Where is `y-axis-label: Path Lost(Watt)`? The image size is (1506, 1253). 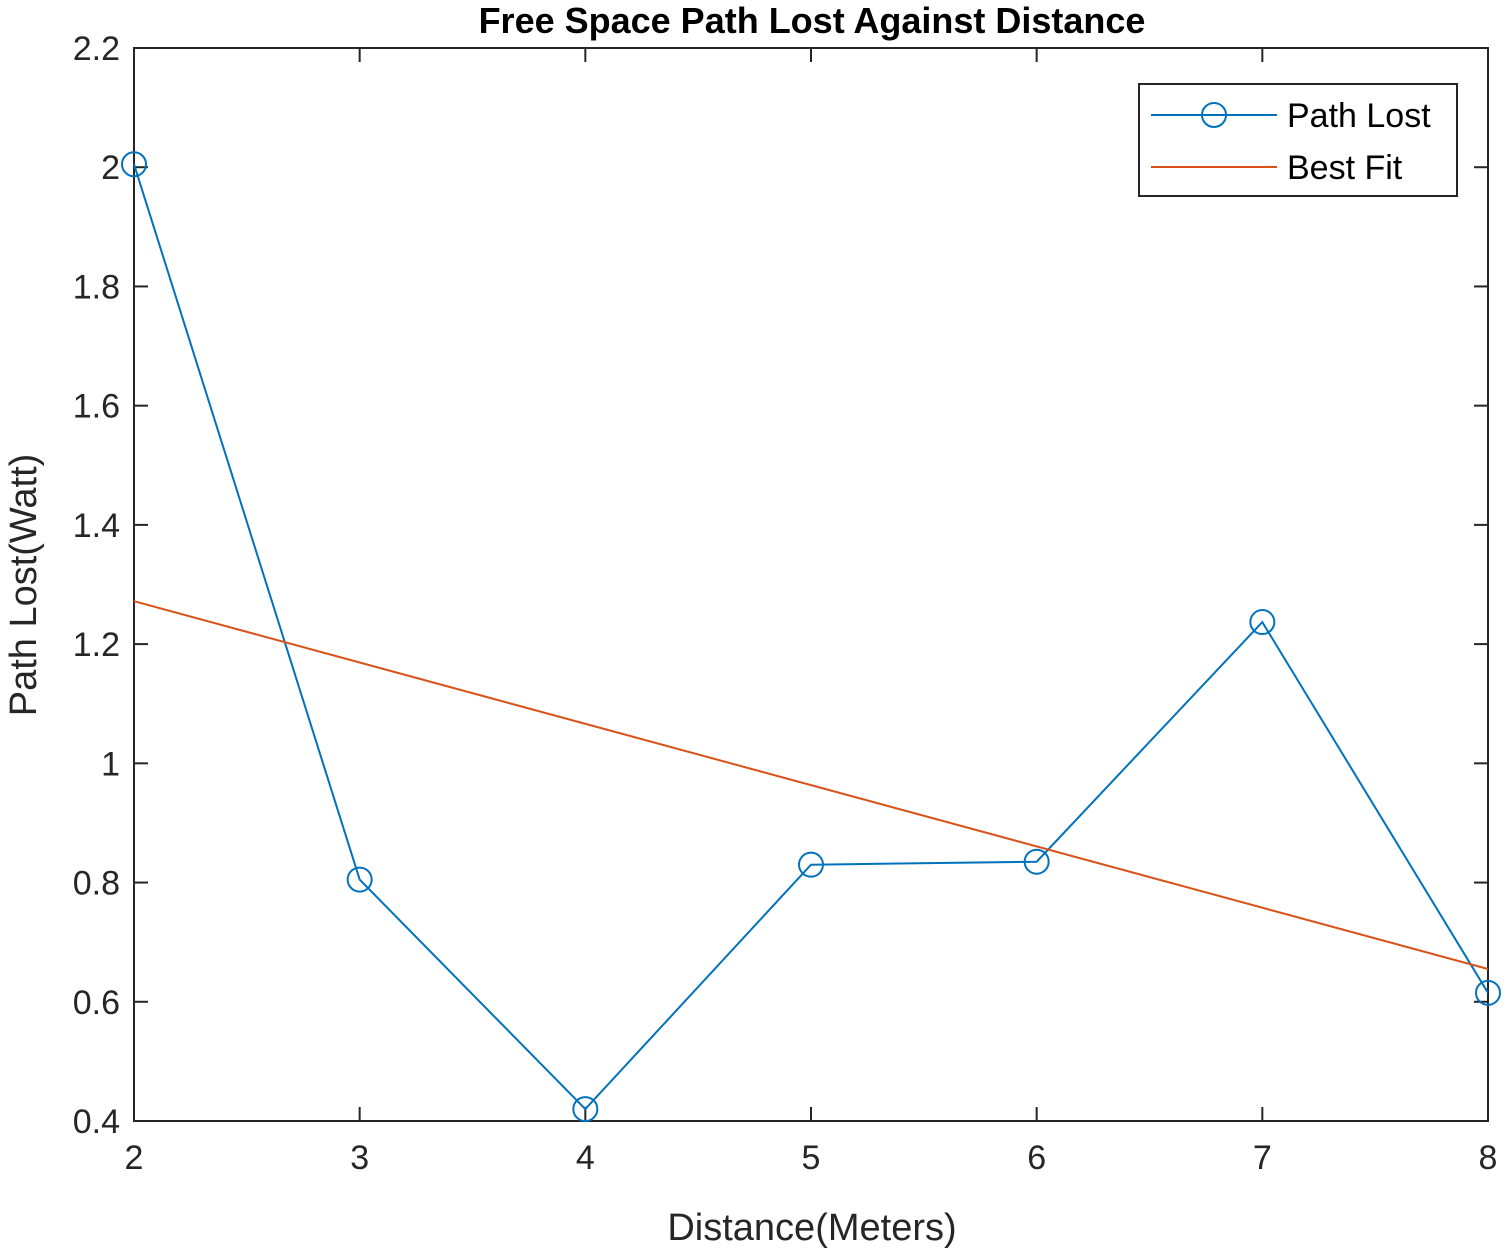 y-axis-label: Path Lost(Watt) is located at coordinates (24, 585).